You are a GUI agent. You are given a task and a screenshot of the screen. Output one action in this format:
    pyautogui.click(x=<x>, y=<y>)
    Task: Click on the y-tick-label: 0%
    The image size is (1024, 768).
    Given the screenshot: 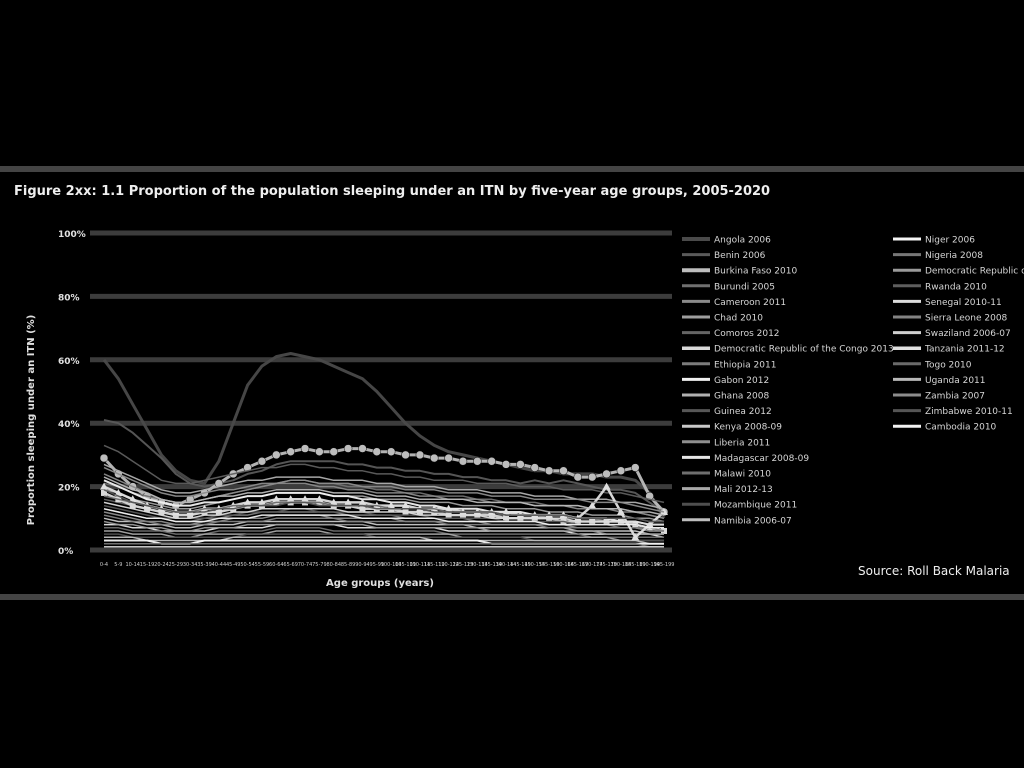 What is the action you would take?
    pyautogui.click(x=65, y=552)
    